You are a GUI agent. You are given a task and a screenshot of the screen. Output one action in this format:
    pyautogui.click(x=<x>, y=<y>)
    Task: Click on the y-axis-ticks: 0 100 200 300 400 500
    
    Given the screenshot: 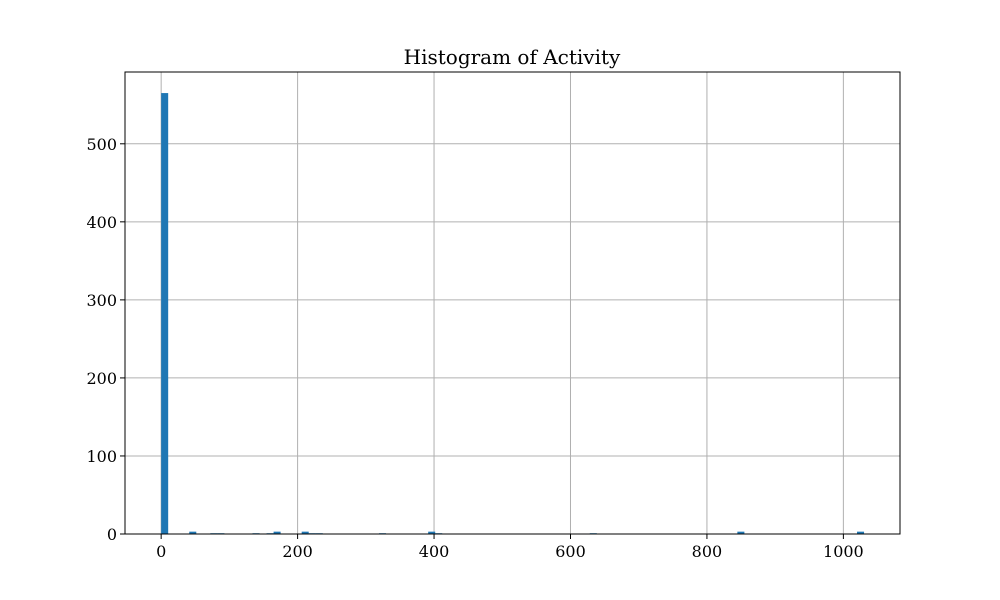 What is the action you would take?
    pyautogui.click(x=105, y=339)
    